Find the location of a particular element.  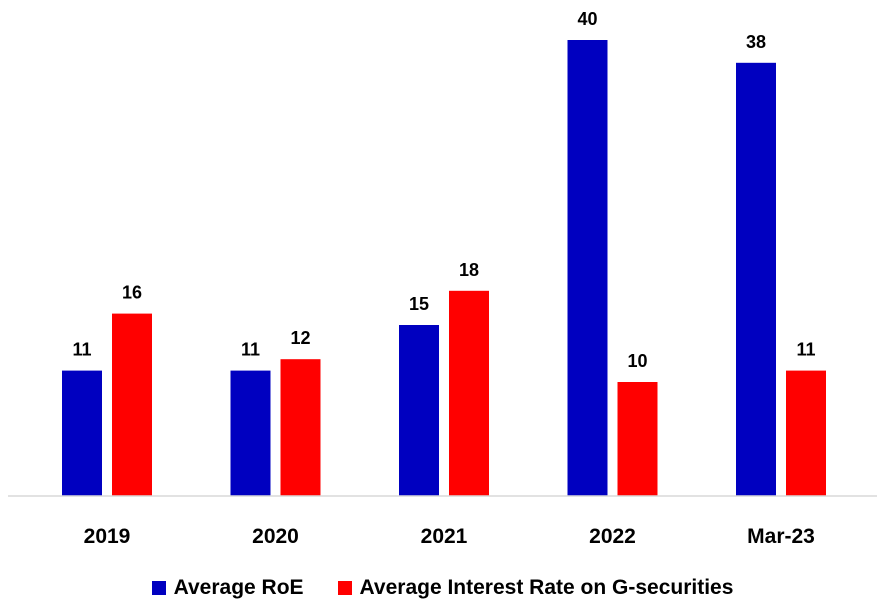

value-label-average-roe-2019: 11 is located at coordinates (81, 350).